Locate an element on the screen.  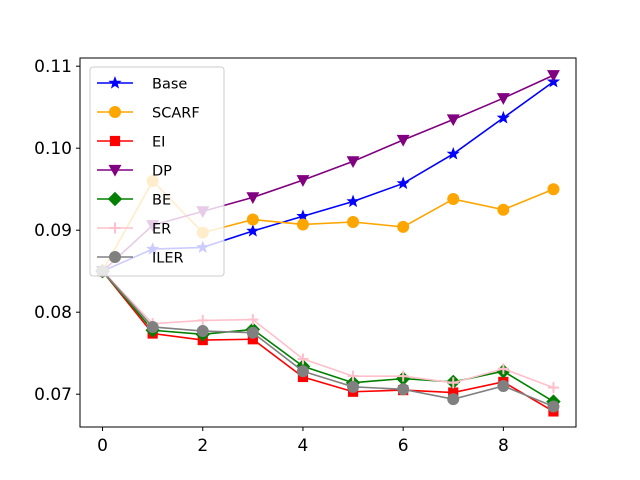
legend: Base SCARF EI DP BE ER ILER is located at coordinates (157, 171).